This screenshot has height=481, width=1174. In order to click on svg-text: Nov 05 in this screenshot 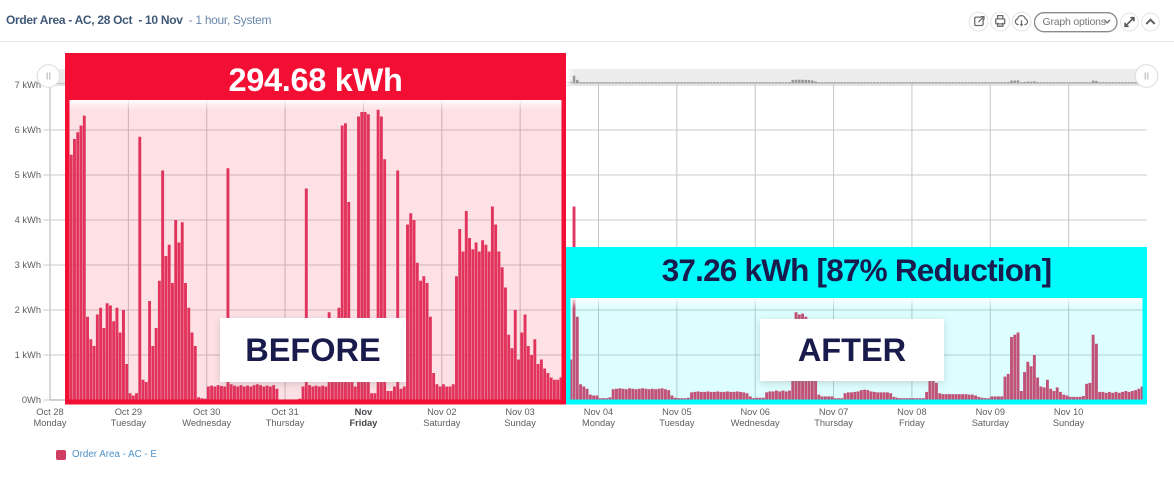, I will do `click(676, 412)`.